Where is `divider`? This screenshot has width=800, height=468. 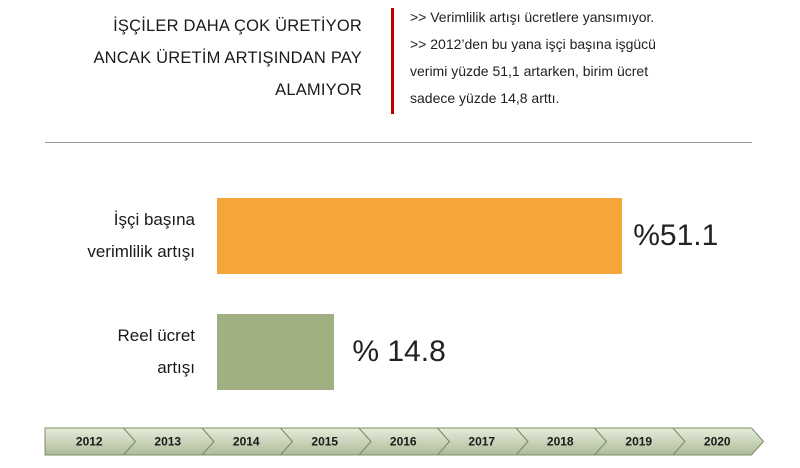
divider is located at coordinates (392, 61).